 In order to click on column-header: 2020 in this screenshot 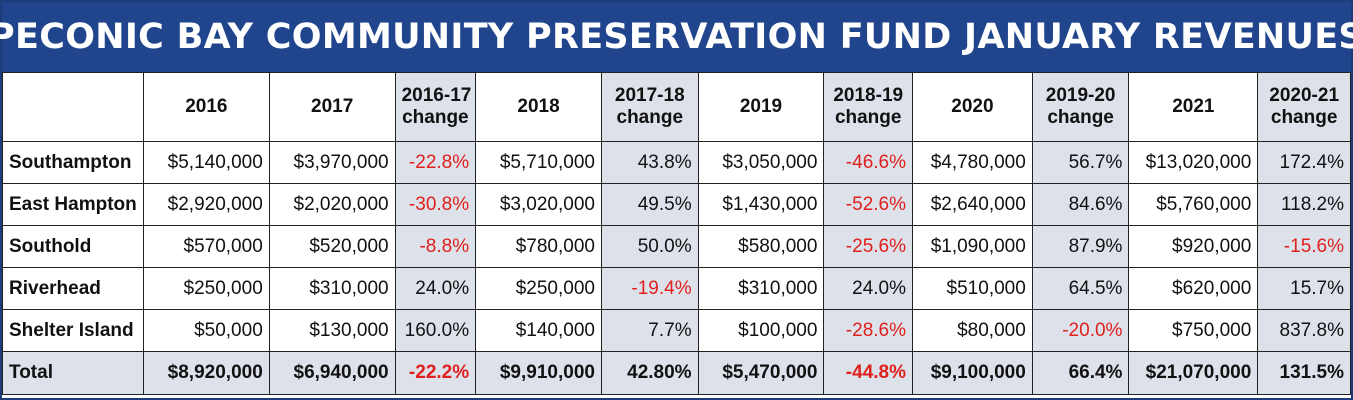, I will do `click(972, 107)`.